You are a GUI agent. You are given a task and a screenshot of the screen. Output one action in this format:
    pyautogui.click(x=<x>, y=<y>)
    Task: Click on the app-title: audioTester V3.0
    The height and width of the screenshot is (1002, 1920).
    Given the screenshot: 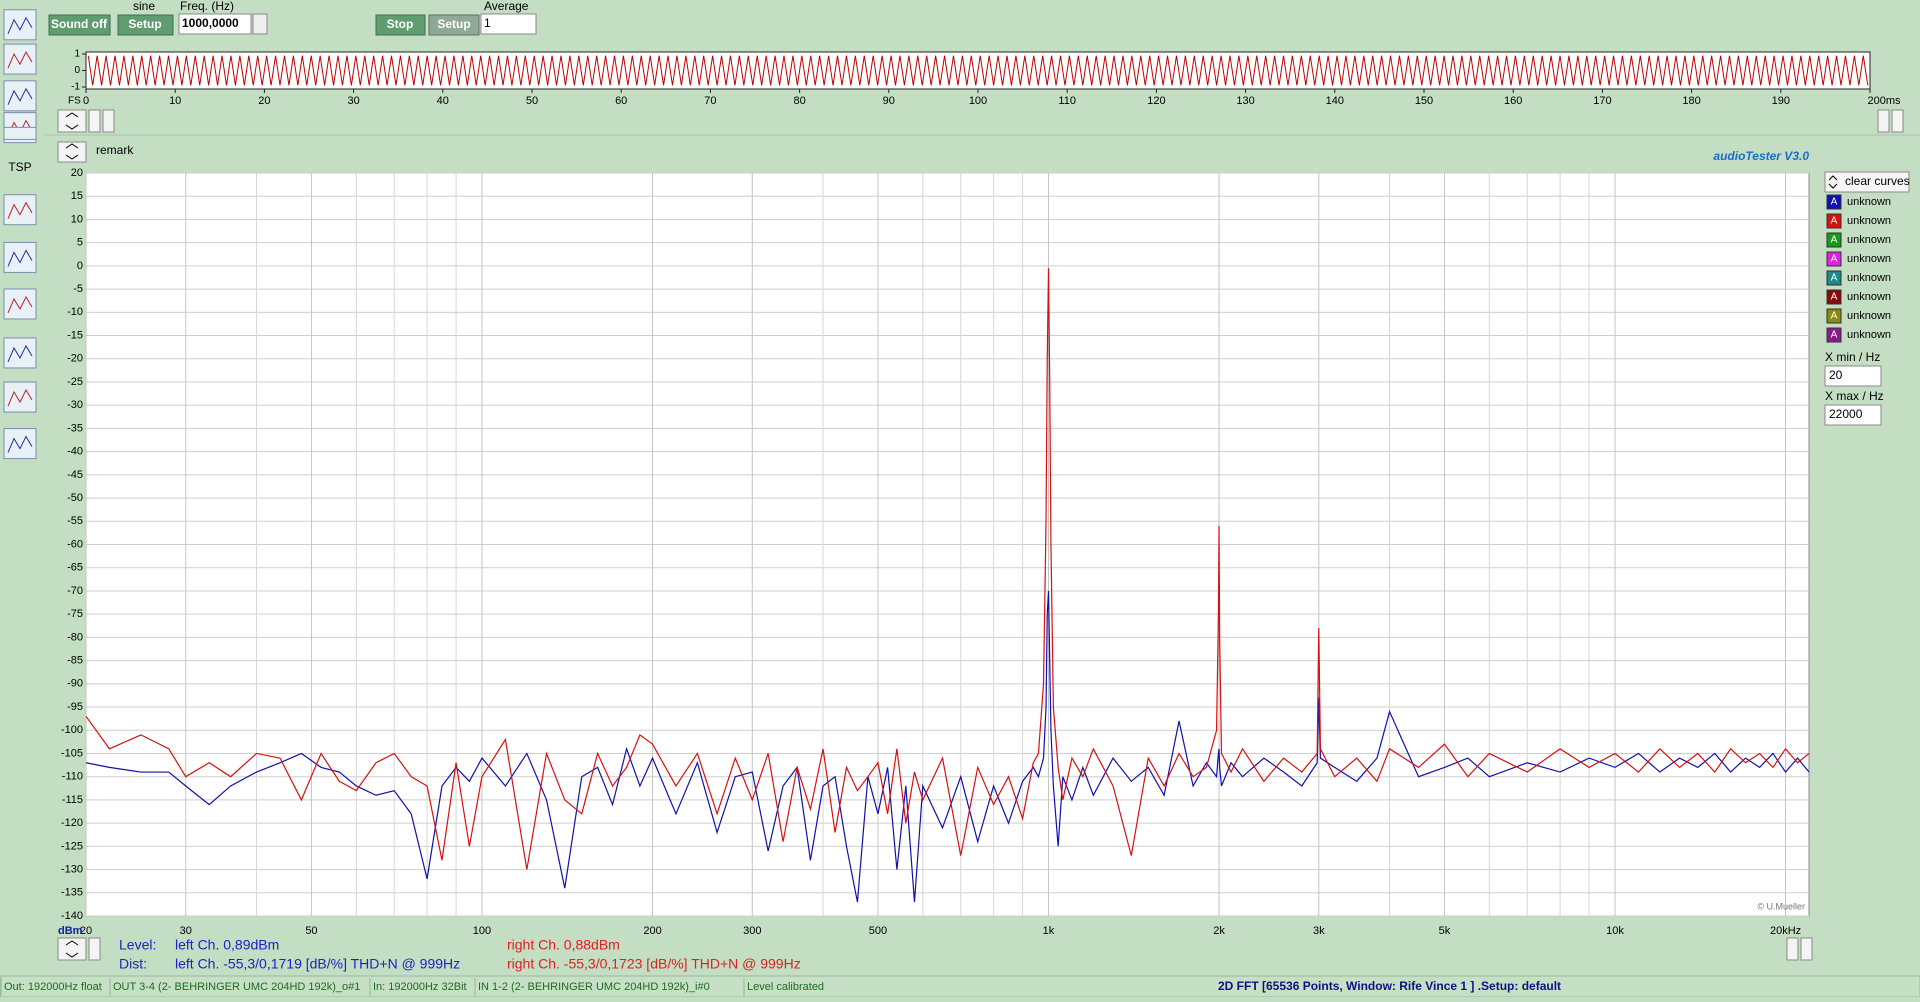 What is the action you would take?
    pyautogui.click(x=1761, y=156)
    